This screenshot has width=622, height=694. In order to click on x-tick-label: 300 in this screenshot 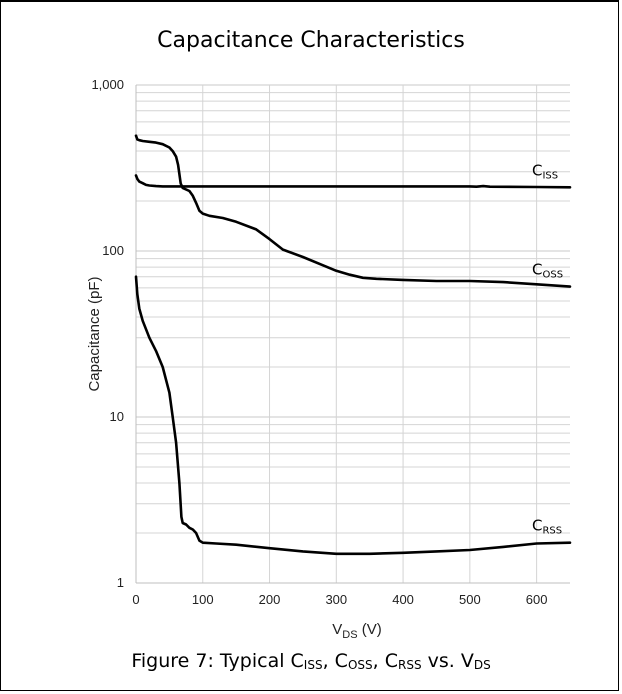, I will do `click(336, 599)`.